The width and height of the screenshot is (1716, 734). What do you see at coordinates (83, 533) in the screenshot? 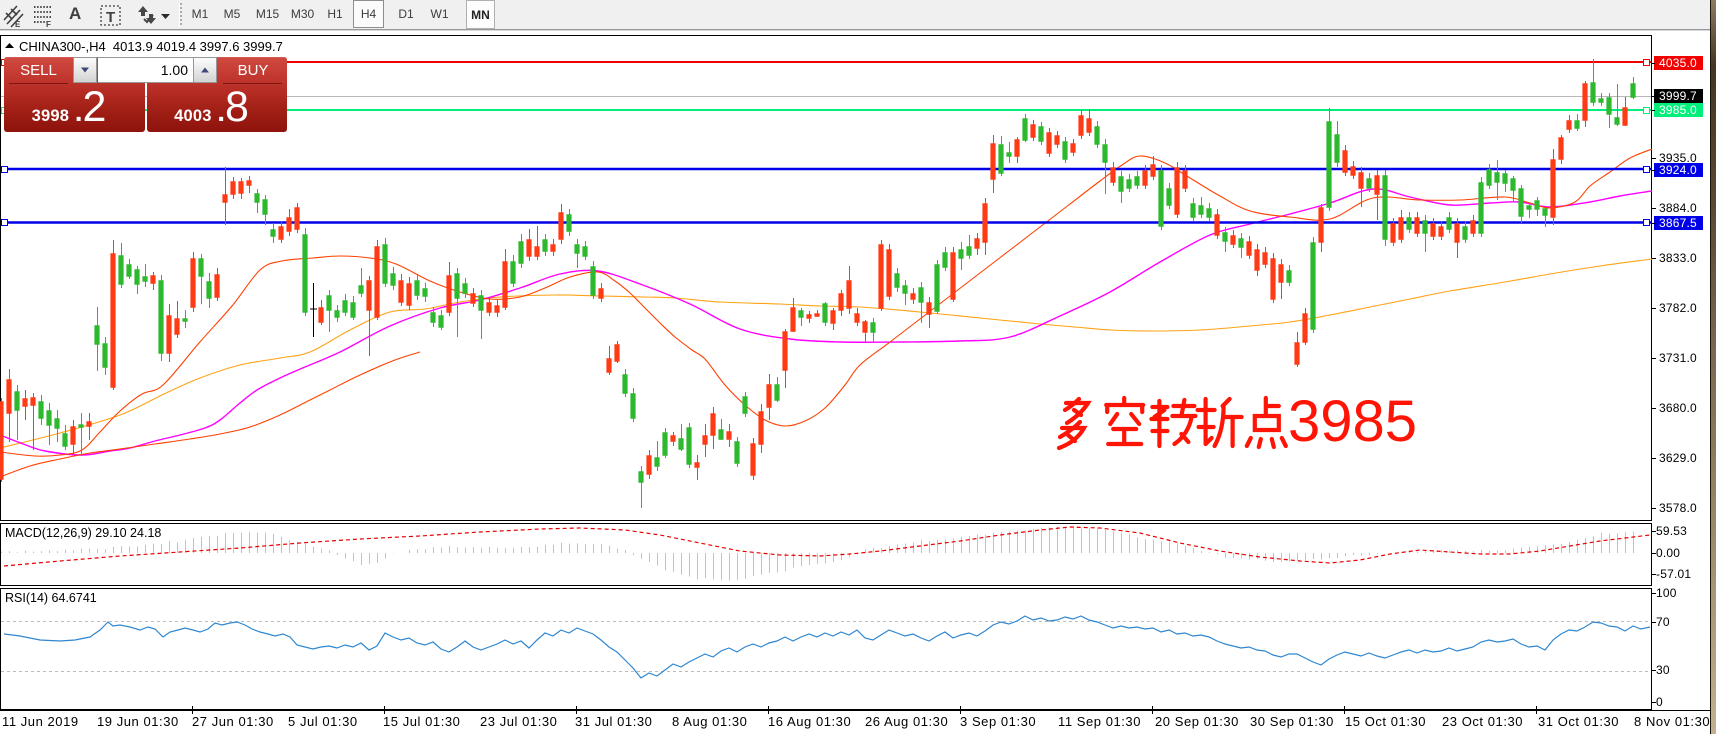
I see `svg-text: MACD(12,26,9) 29.10 24.18` at bounding box center [83, 533].